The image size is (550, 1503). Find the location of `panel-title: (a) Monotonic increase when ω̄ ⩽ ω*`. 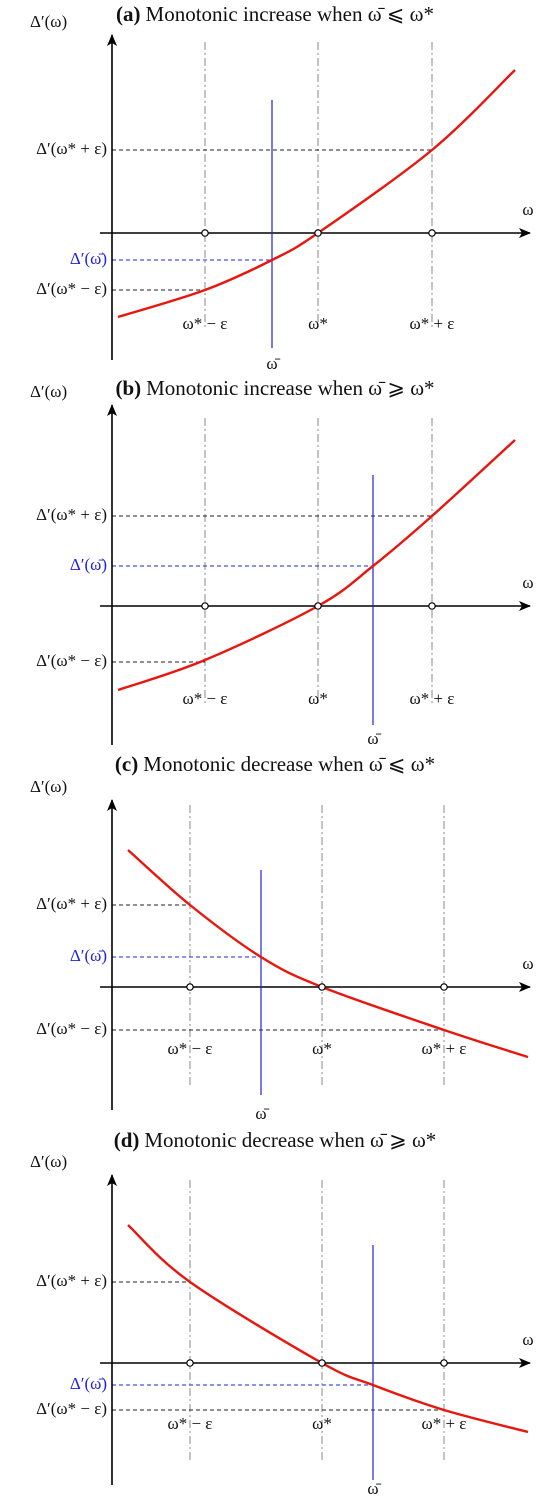

panel-title: (a) Monotonic increase when ω̄ ⩽ ω* is located at coordinates (275, 14).